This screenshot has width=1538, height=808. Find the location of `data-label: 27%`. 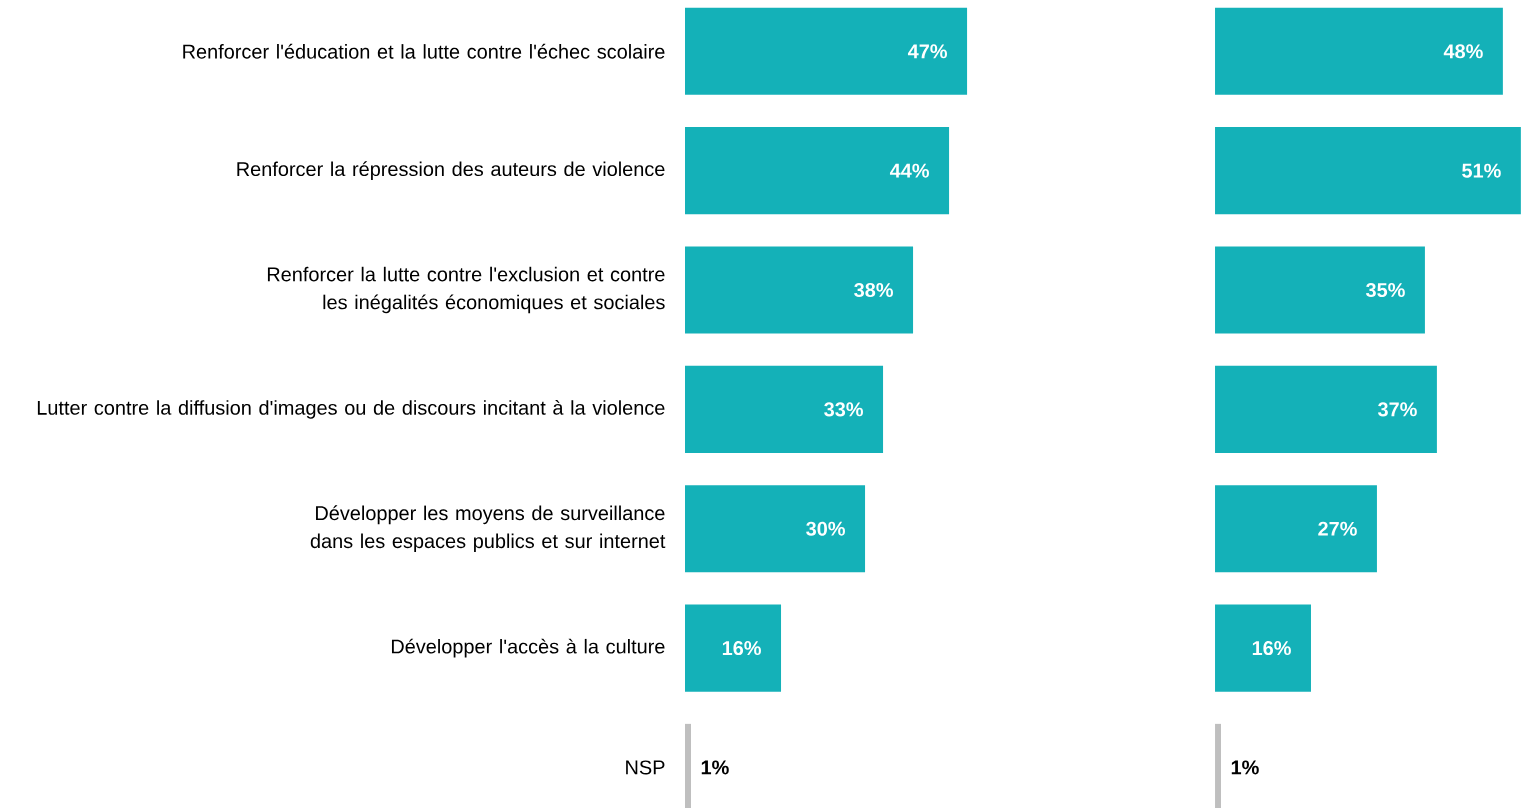

data-label: 27% is located at coordinates (1337, 528).